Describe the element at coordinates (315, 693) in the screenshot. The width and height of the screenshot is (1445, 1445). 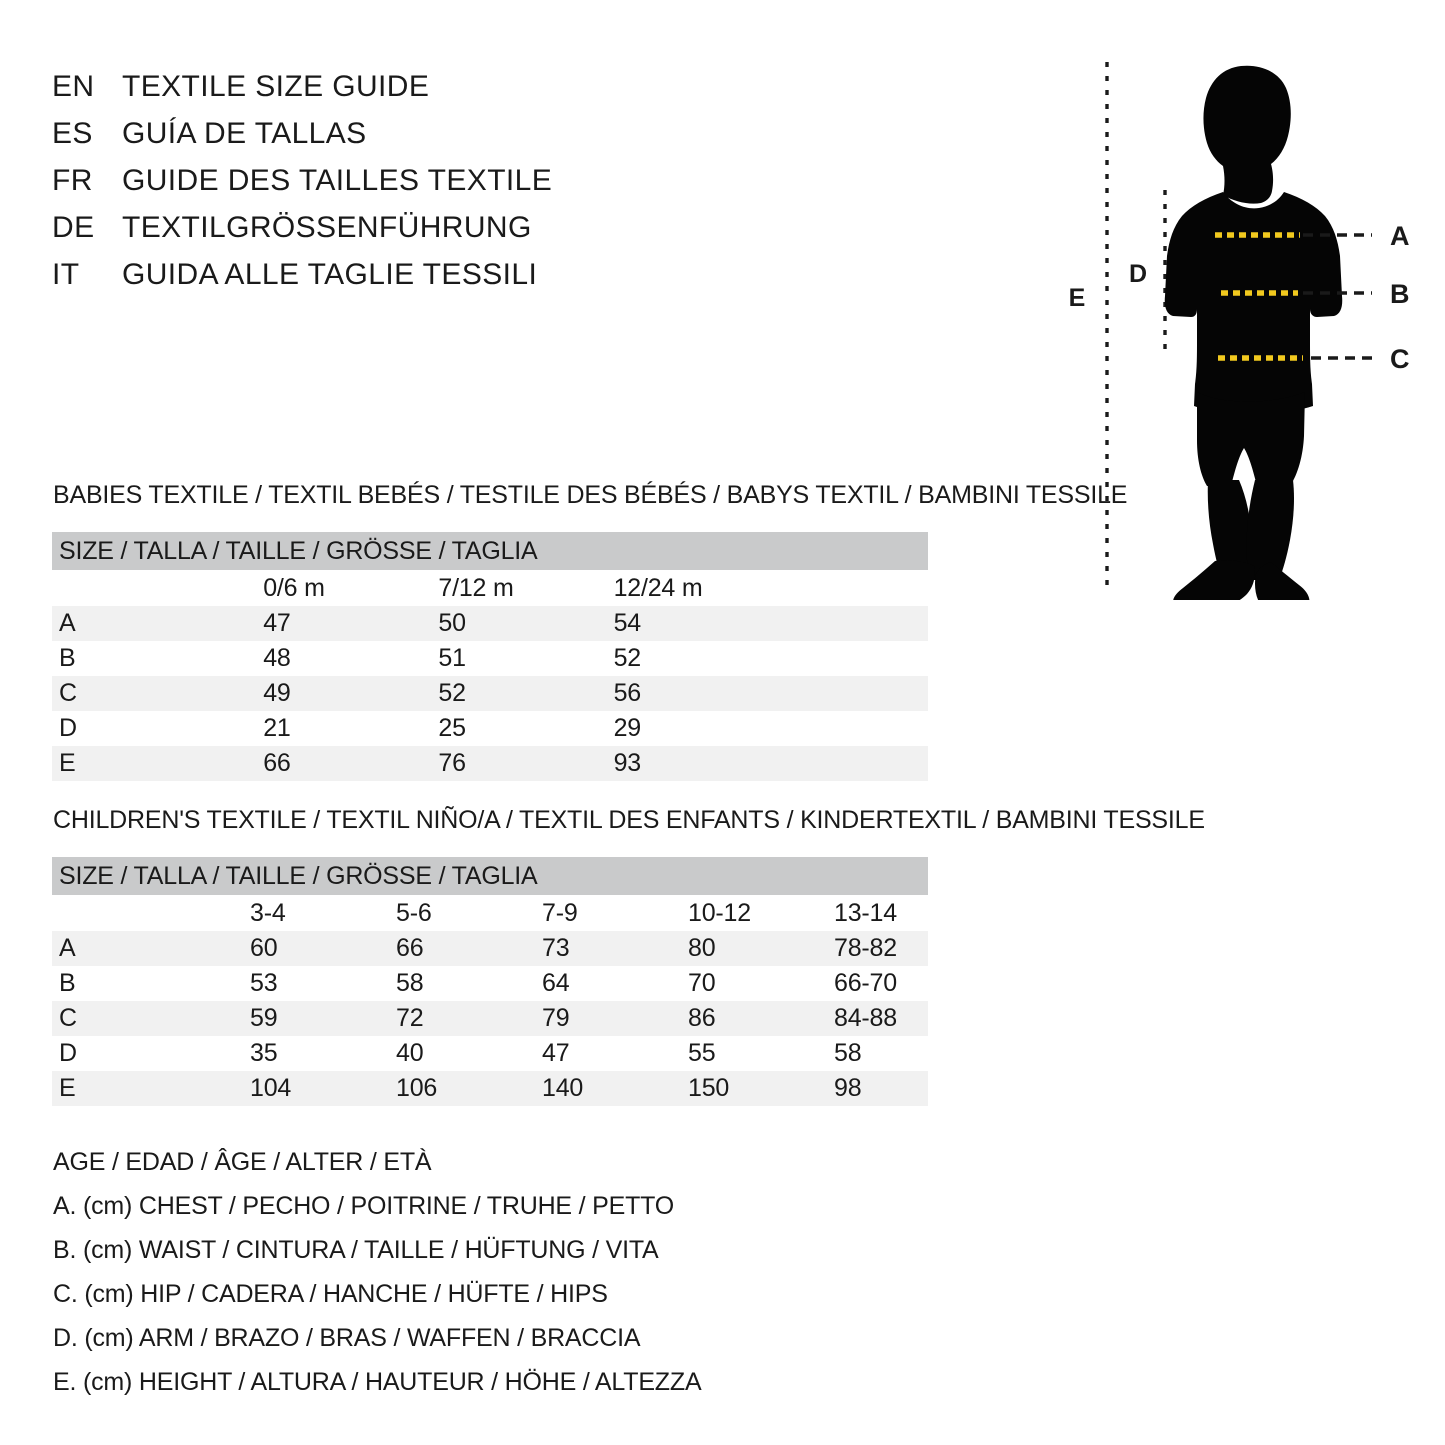
I see `babies-cell-c-0: 49` at that location.